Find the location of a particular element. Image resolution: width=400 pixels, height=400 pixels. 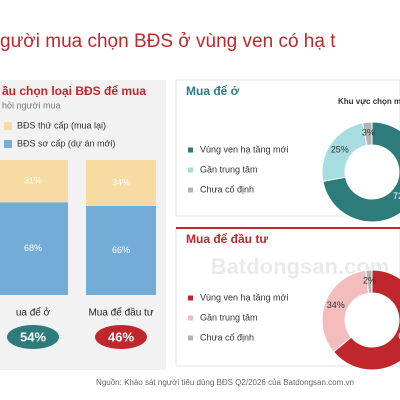

share-label: 46% is located at coordinates (121, 336).